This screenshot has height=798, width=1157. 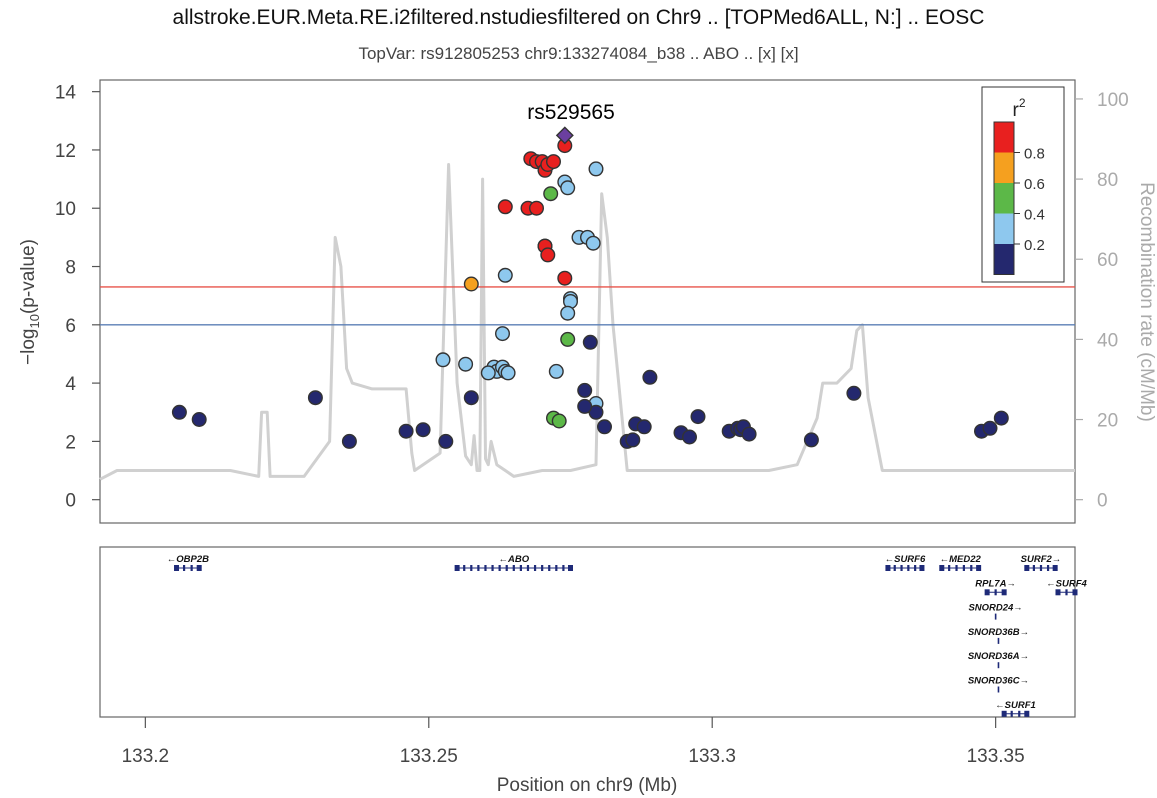 I want to click on gene-surf1: ←SURF1, so click(x=1015, y=708).